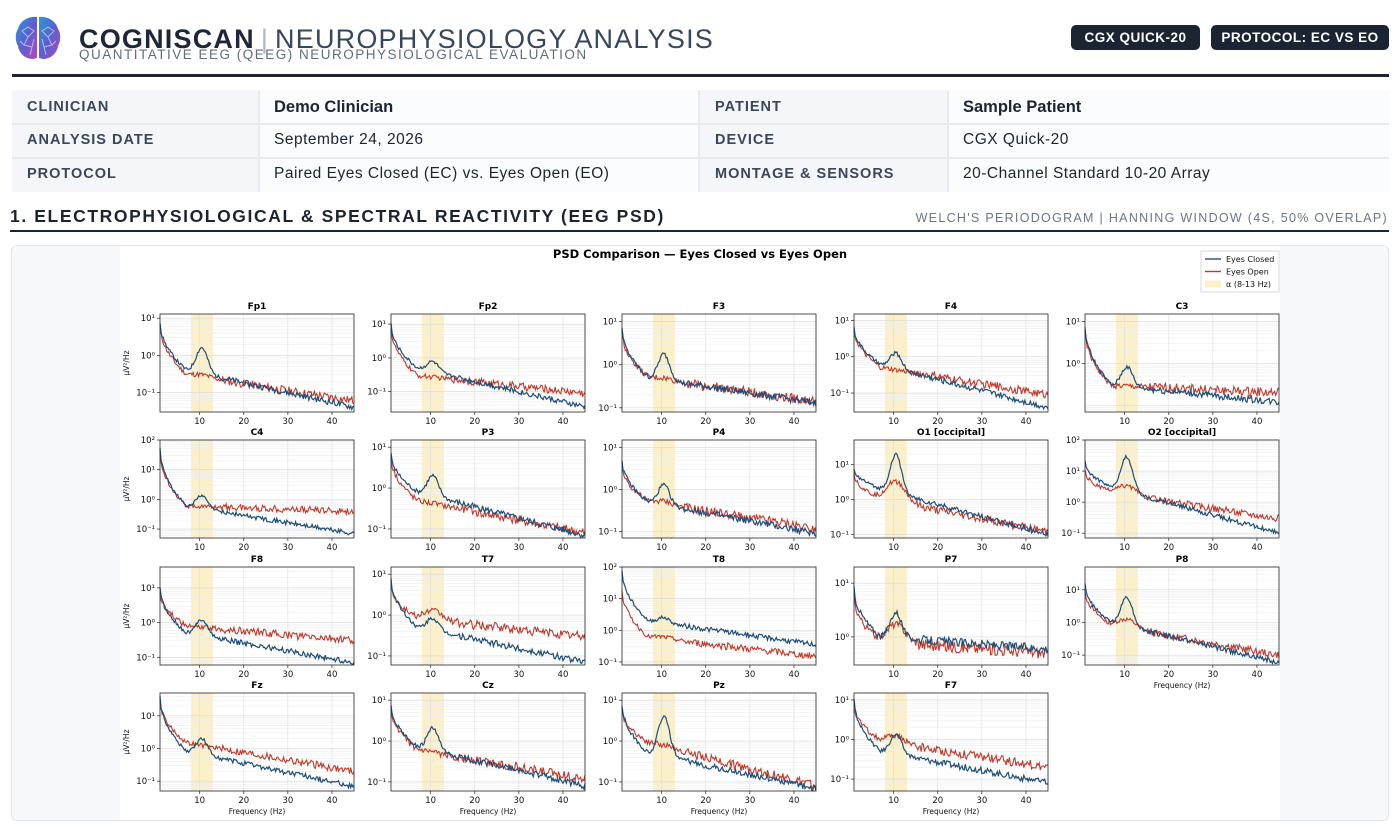  I want to click on psd-panel-pz: Pz 10¹ 10⁰ 10⁻¹ 10 20 30 40 Frequency (Hz), so click(707, 748).